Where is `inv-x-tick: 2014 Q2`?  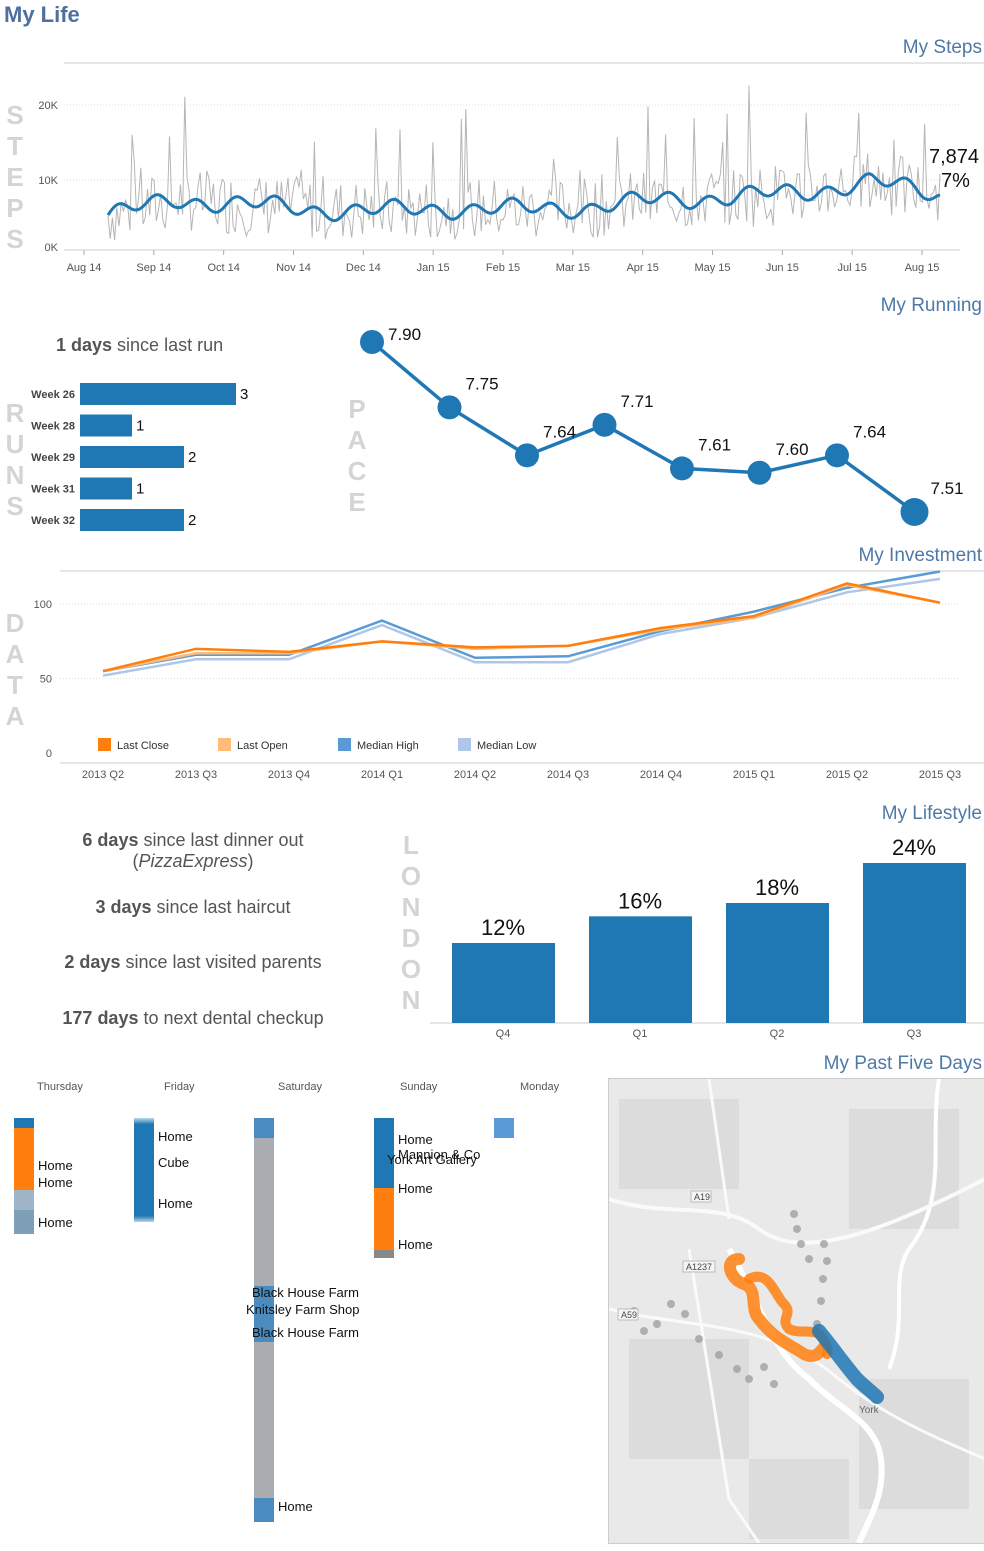
inv-x-tick: 2014 Q2 is located at coordinates (475, 775).